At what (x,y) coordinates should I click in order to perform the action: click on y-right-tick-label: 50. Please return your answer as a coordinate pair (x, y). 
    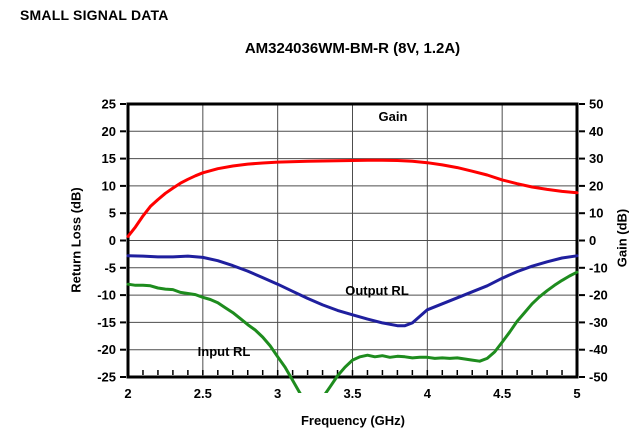
    Looking at the image, I should click on (596, 104).